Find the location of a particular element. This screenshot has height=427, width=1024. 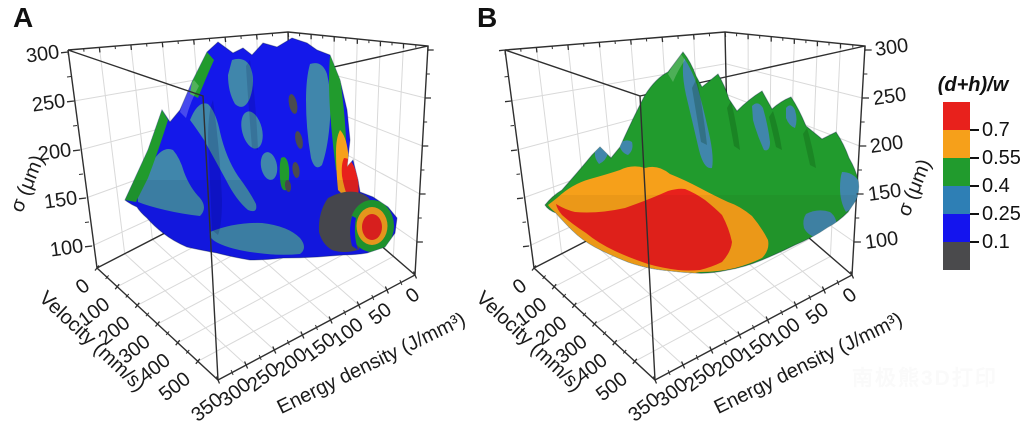

legend-tick-label: 0.7 is located at coordinates (996, 130).